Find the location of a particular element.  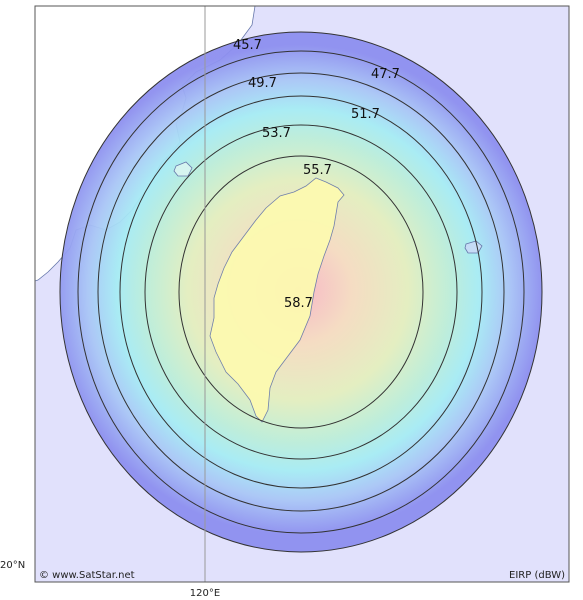

taiwan-island is located at coordinates (277, 300).